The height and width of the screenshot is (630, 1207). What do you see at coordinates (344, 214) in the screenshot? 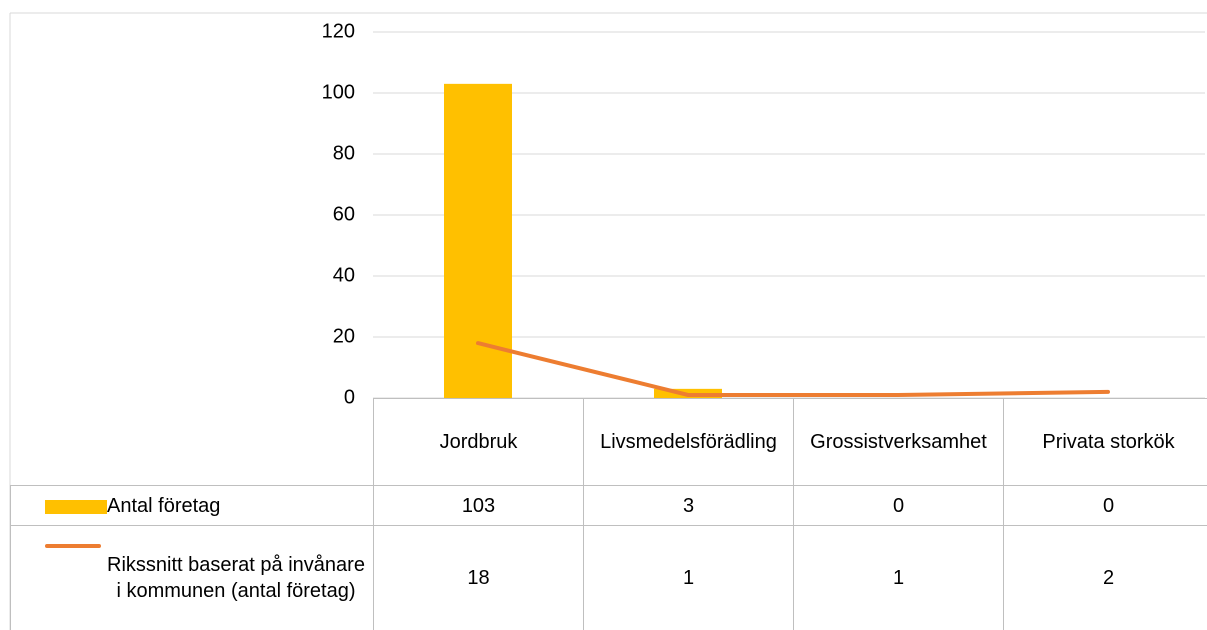
I see `y-tick-label: 60` at bounding box center [344, 214].